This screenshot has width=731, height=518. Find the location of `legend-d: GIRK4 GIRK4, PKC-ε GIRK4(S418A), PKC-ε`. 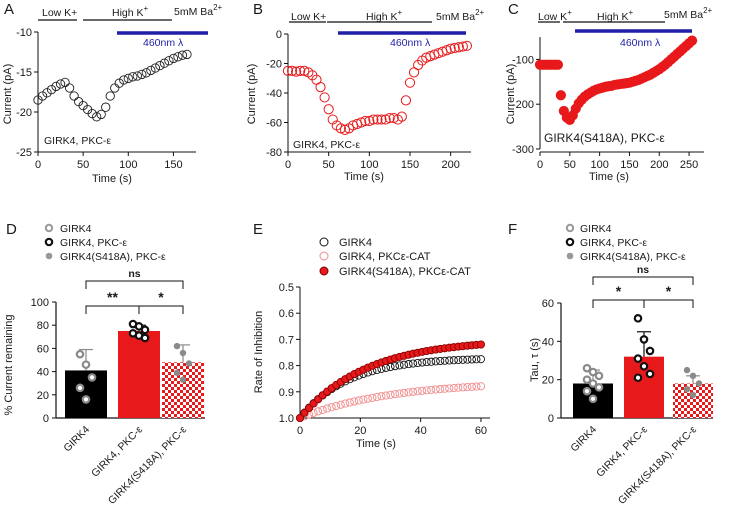

legend-d: GIRK4 GIRK4, PKC-ε GIRK4(S418A), PKC-ε is located at coordinates (105, 243).